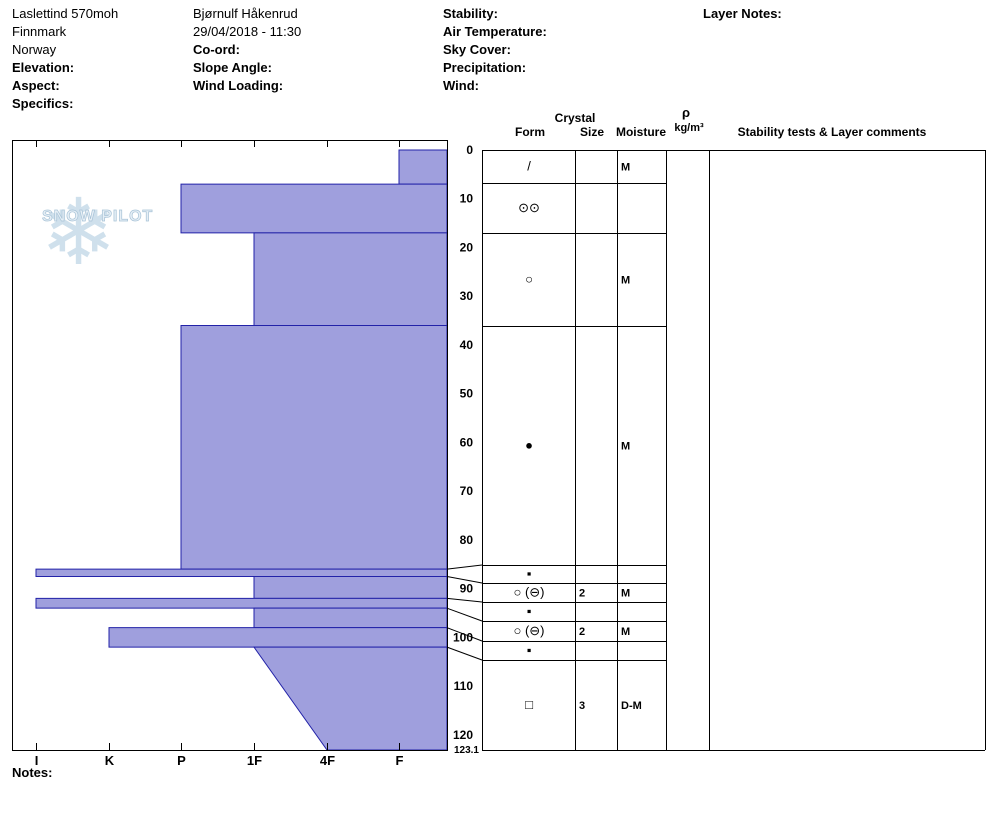 The image size is (994, 840). What do you see at coordinates (254, 760) in the screenshot?
I see `hardness-axis-label: 1F` at bounding box center [254, 760].